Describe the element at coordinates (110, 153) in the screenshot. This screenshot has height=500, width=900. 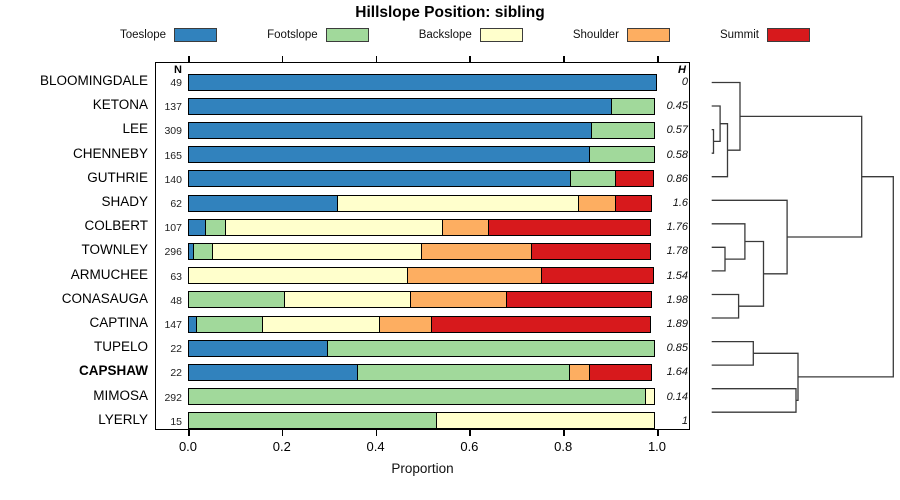
I see `series-label: CHENNEBY` at that location.